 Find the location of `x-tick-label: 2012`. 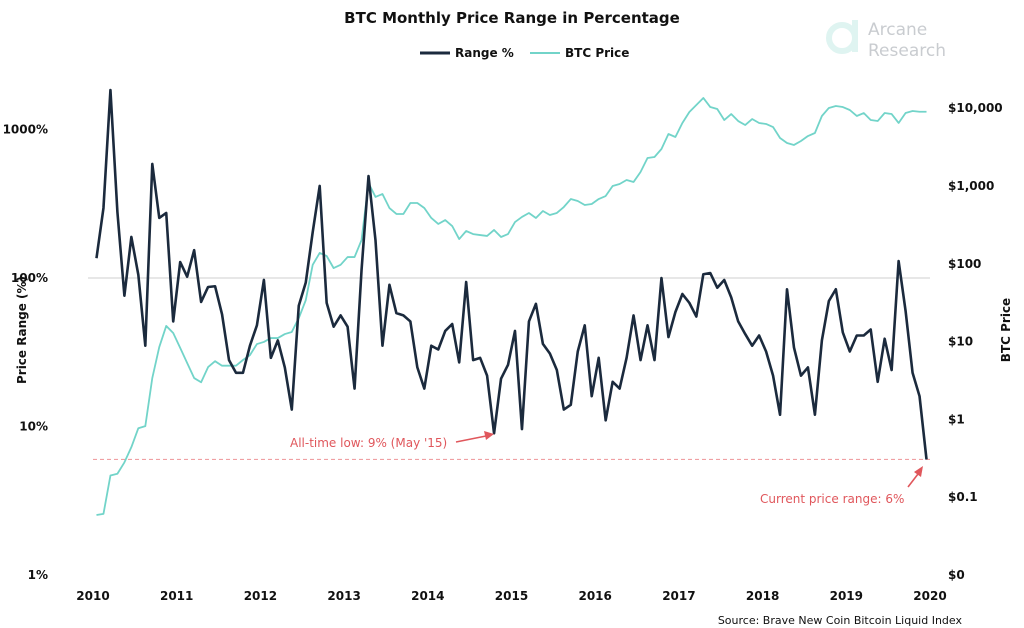

x-tick-label: 2012 is located at coordinates (260, 596).